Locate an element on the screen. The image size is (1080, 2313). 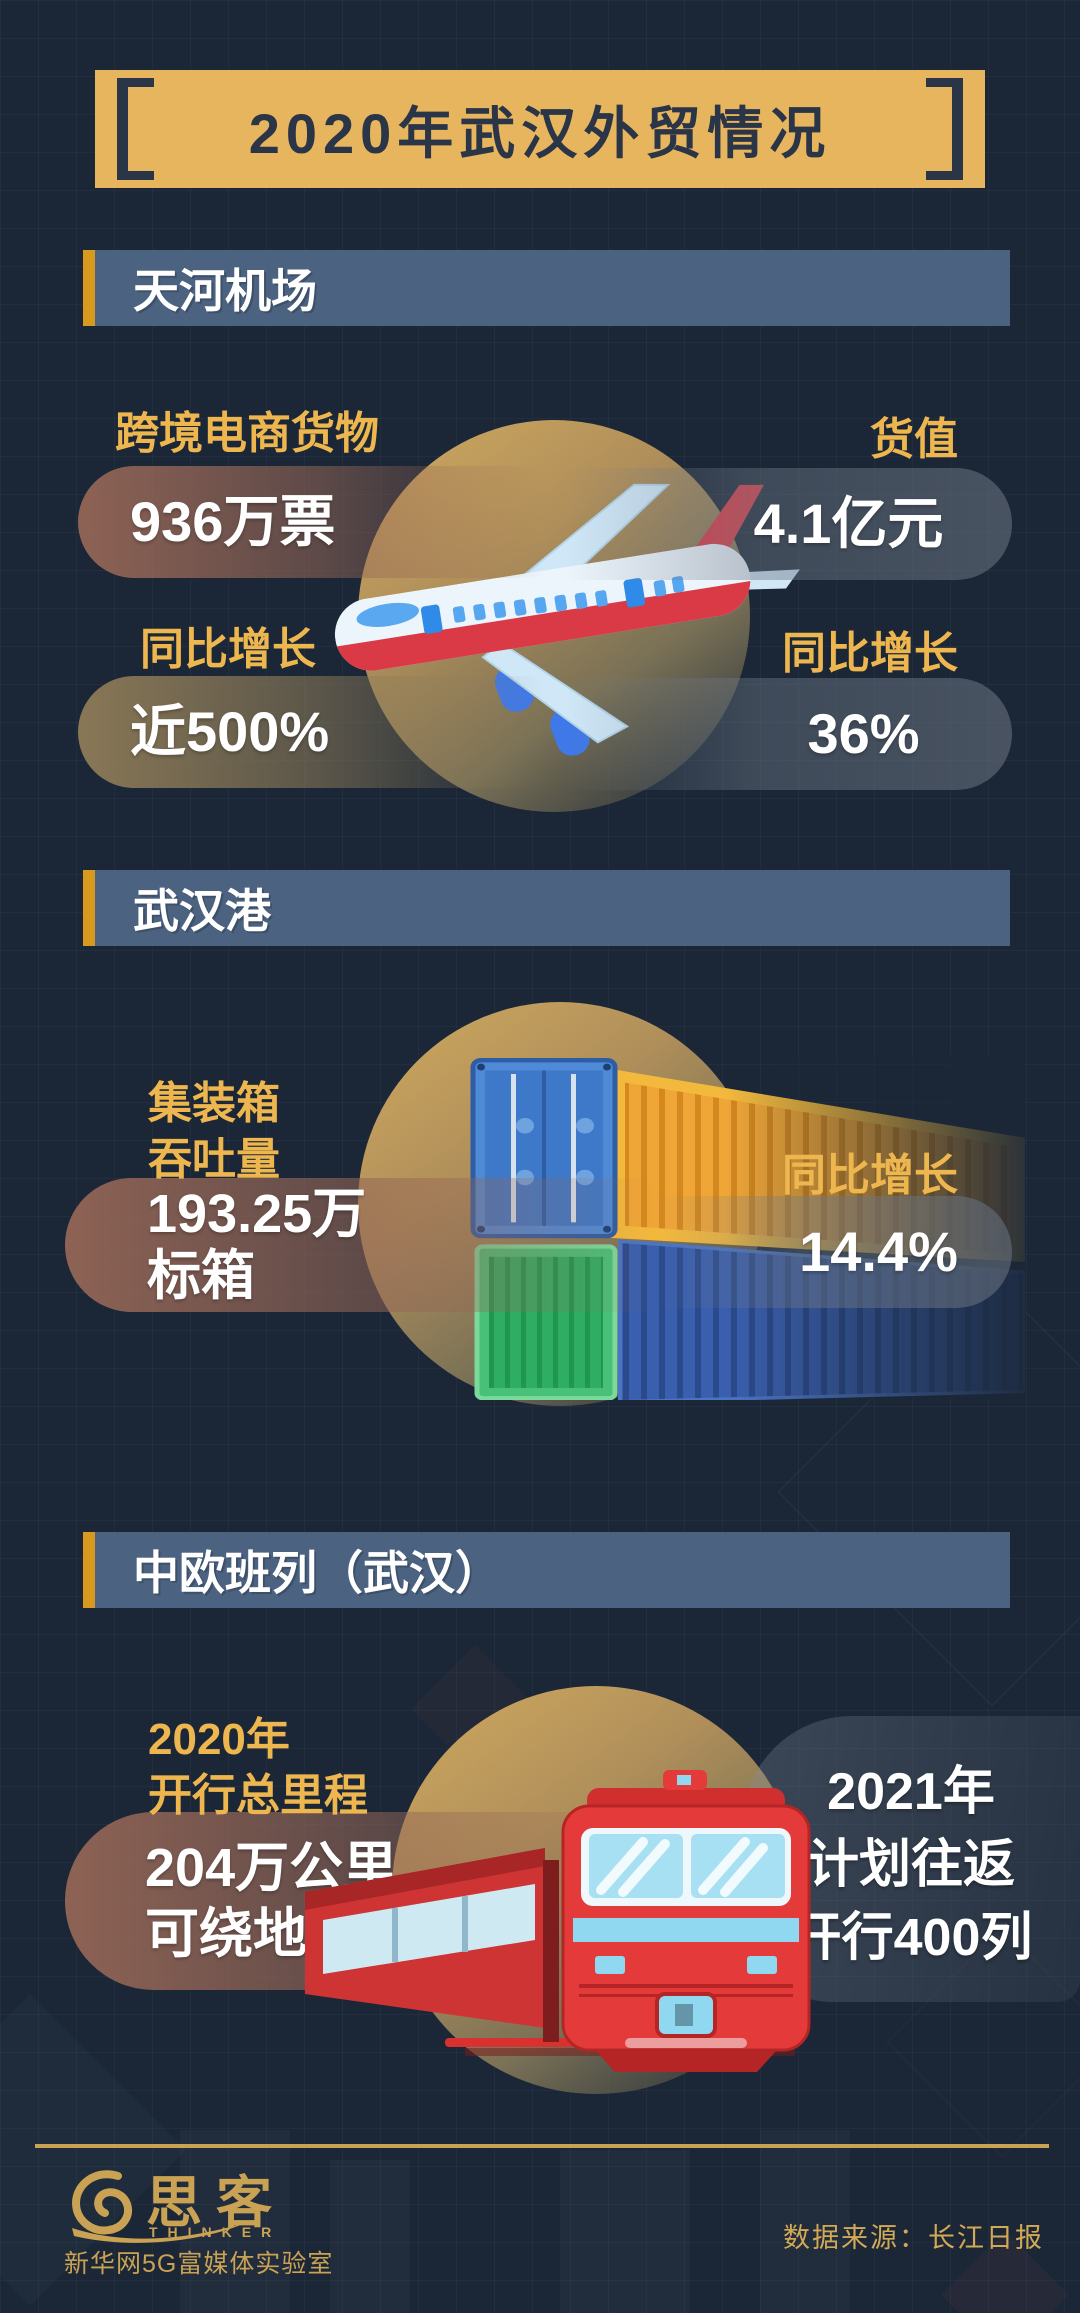
stat-pill: 近500% is located at coordinates (330, 732).